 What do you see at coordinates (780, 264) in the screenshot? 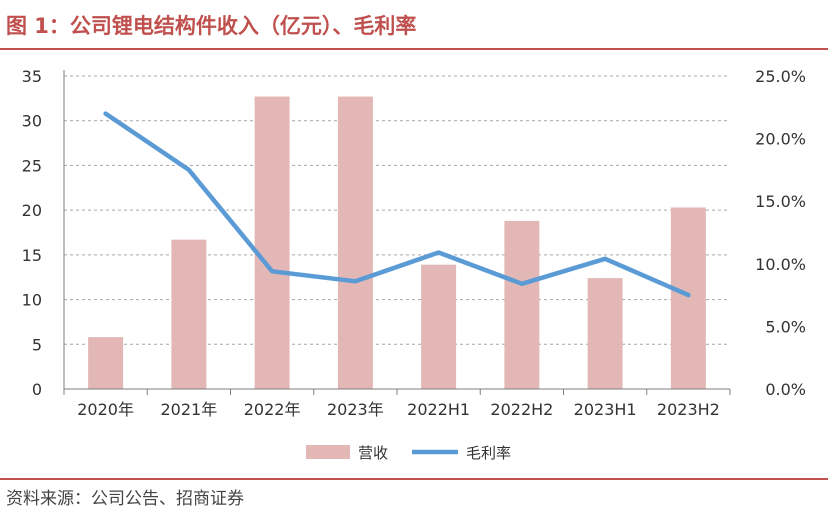
I see `y-right-tick-label: 10.0%` at bounding box center [780, 264].